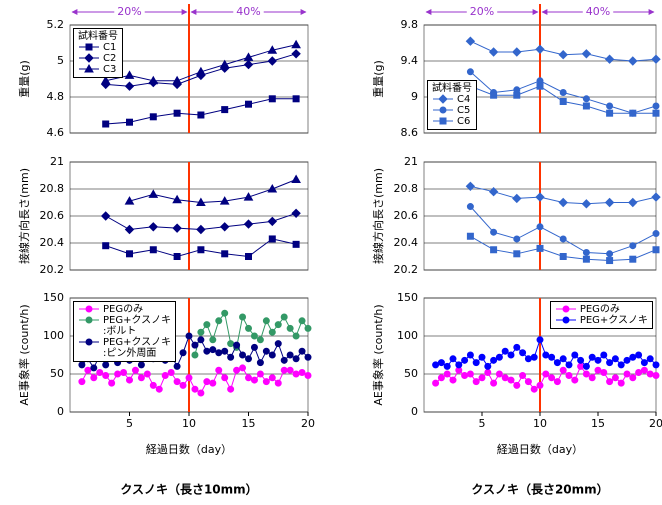 The width and height of the screenshot is (662, 505). Describe the element at coordinates (60, 60) in the screenshot. I see `y-tick-label: 5` at that location.